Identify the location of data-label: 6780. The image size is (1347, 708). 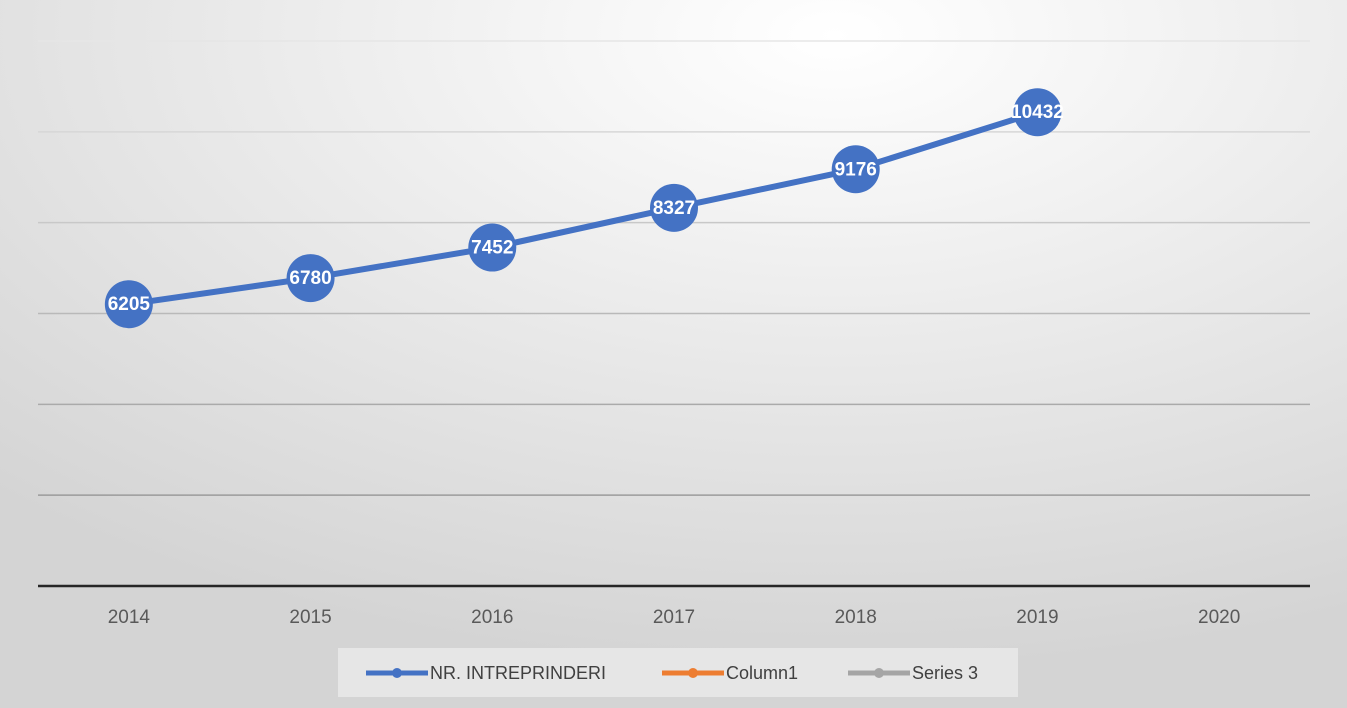
(310, 278).